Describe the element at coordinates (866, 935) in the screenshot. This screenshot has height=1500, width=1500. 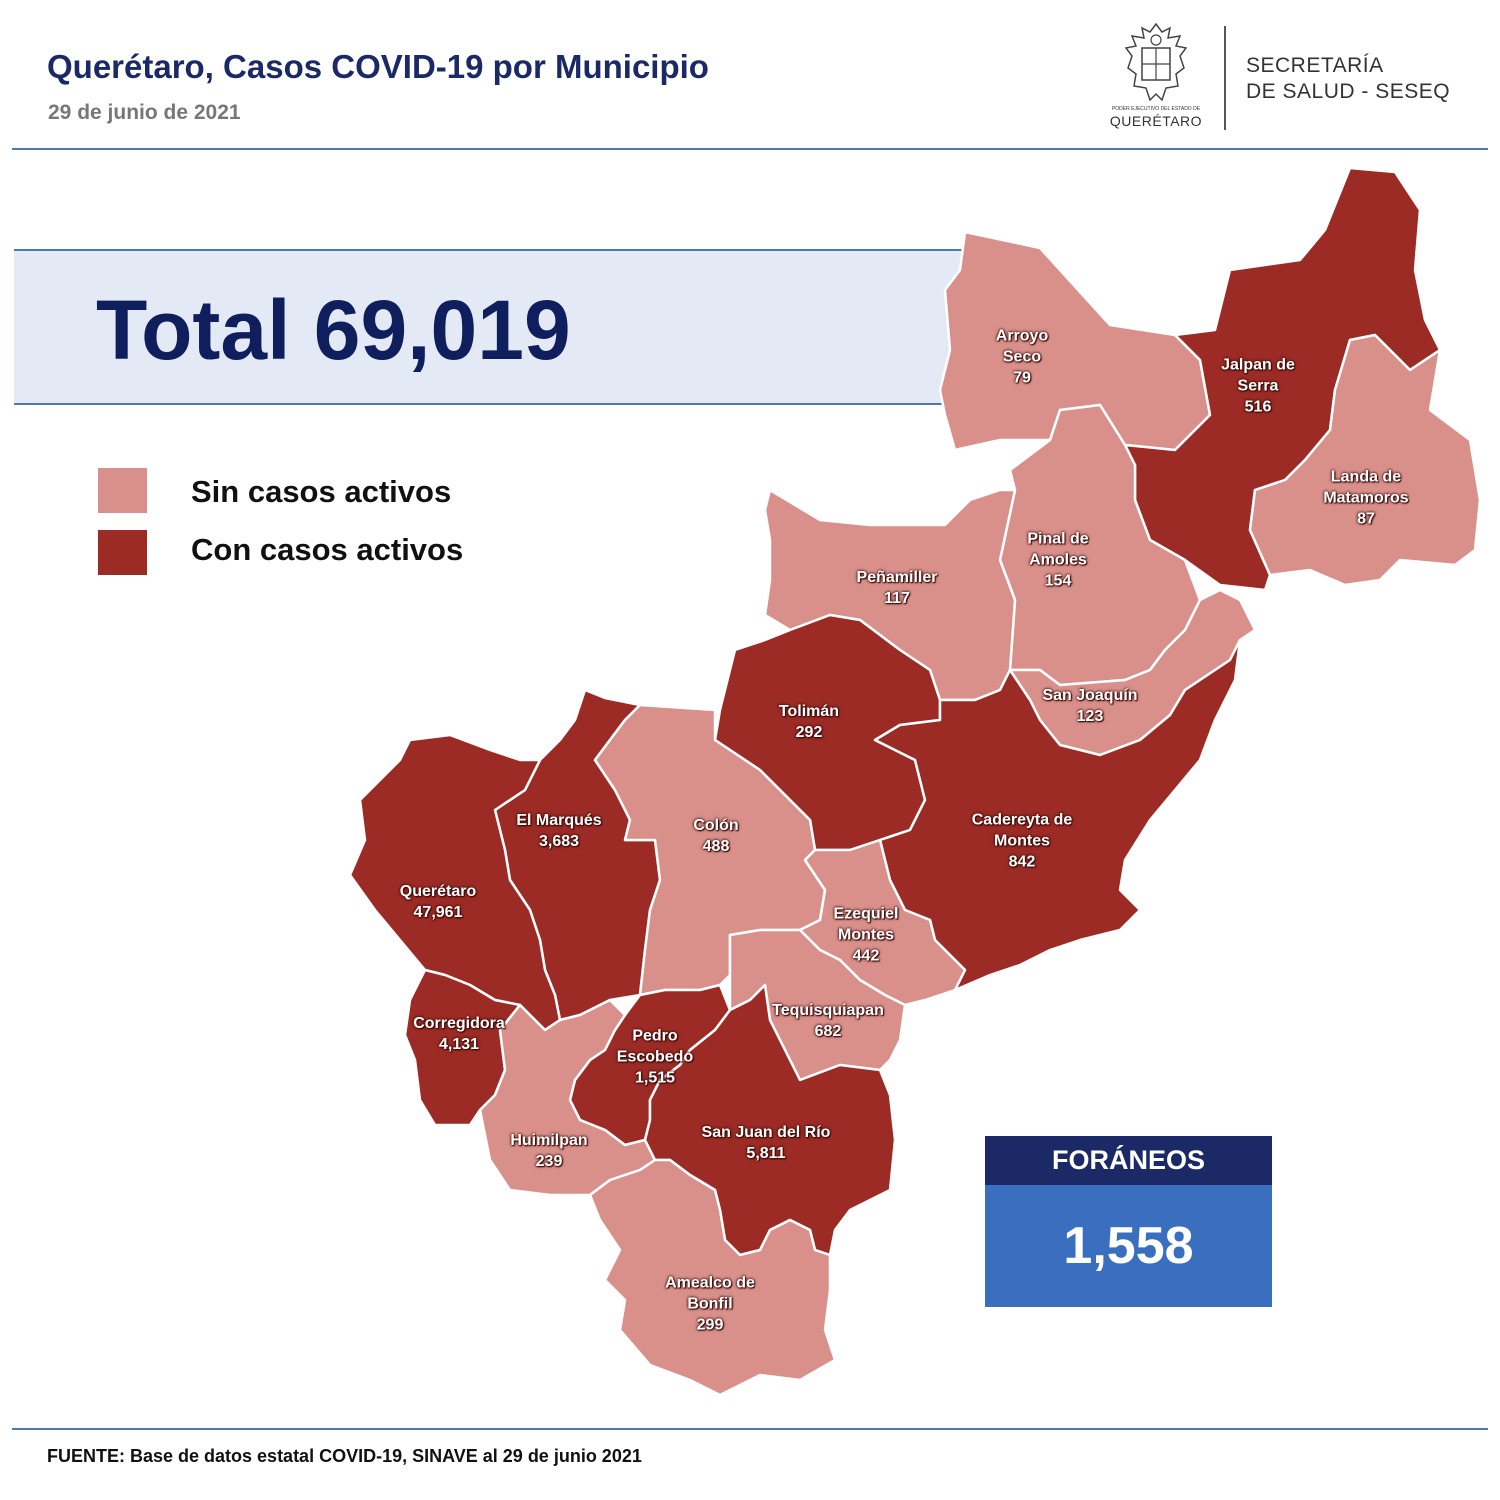
I see `label-ezequiel-montes: Ezequiel Montes 442` at that location.